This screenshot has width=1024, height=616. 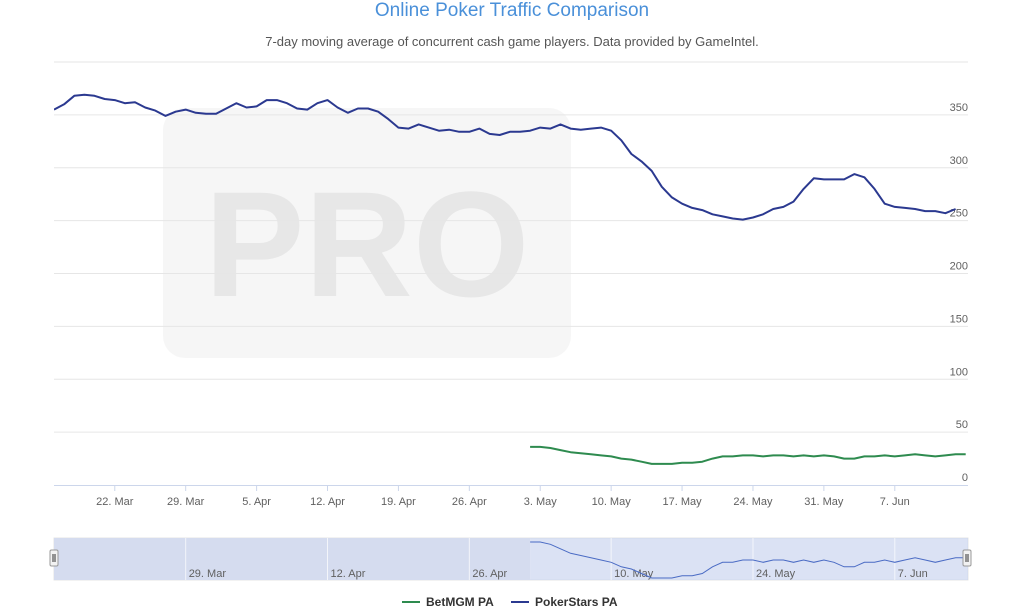 I want to click on x-tick-label: 24. May, so click(x=753, y=502).